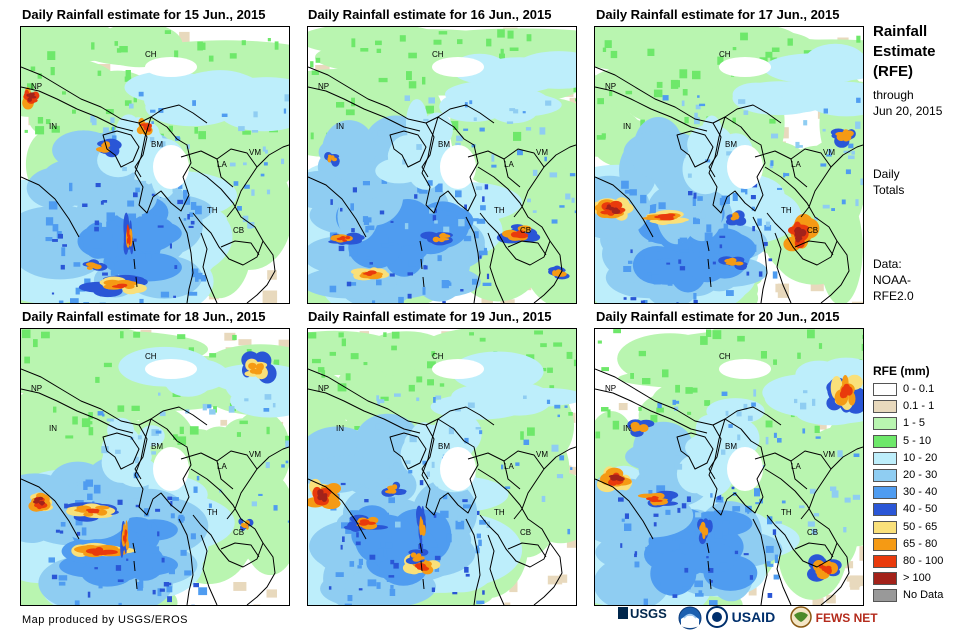  What do you see at coordinates (442, 165) in the screenshot?
I see `rainfall-map-panel-2: CH NP IN BM LA VM TH CB` at bounding box center [442, 165].